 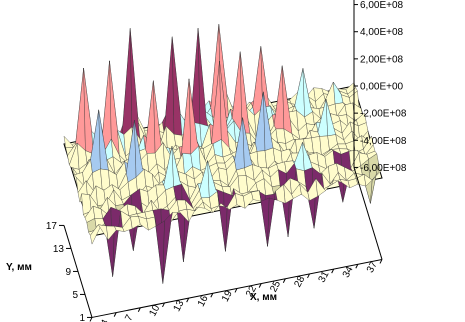 I want to click on x-tick-label: 16, so click(x=203, y=300).